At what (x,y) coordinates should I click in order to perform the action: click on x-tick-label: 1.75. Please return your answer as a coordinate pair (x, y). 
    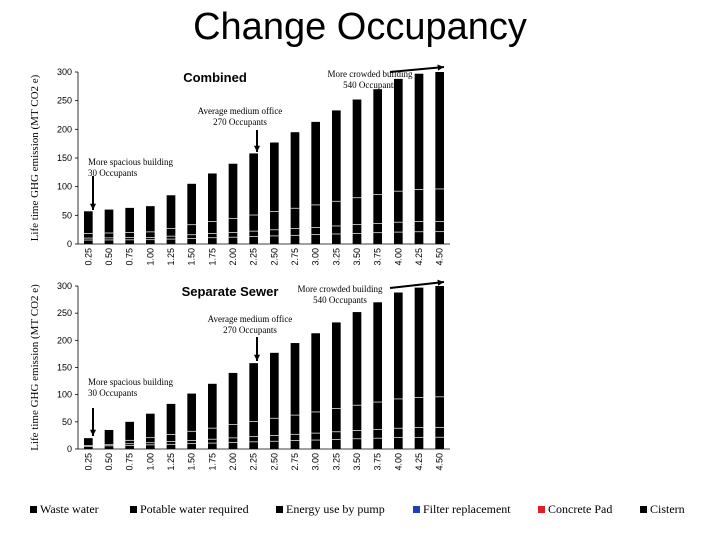
    Looking at the image, I should click on (212, 257).